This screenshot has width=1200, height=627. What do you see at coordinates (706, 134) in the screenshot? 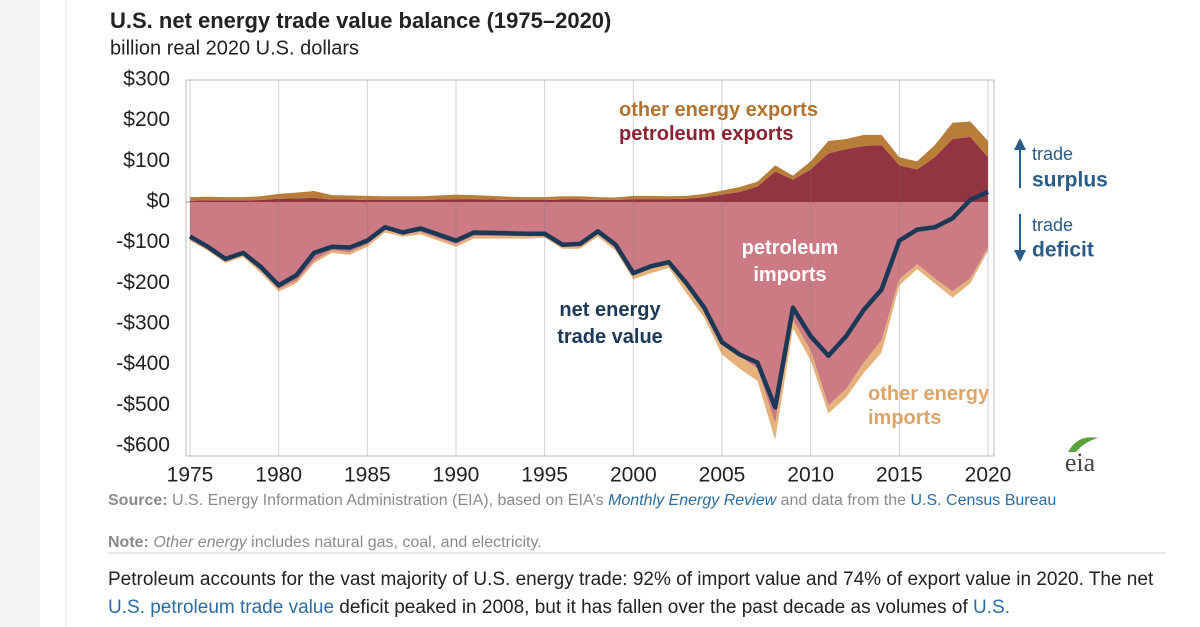
I see `series-label: petroleum exports` at bounding box center [706, 134].